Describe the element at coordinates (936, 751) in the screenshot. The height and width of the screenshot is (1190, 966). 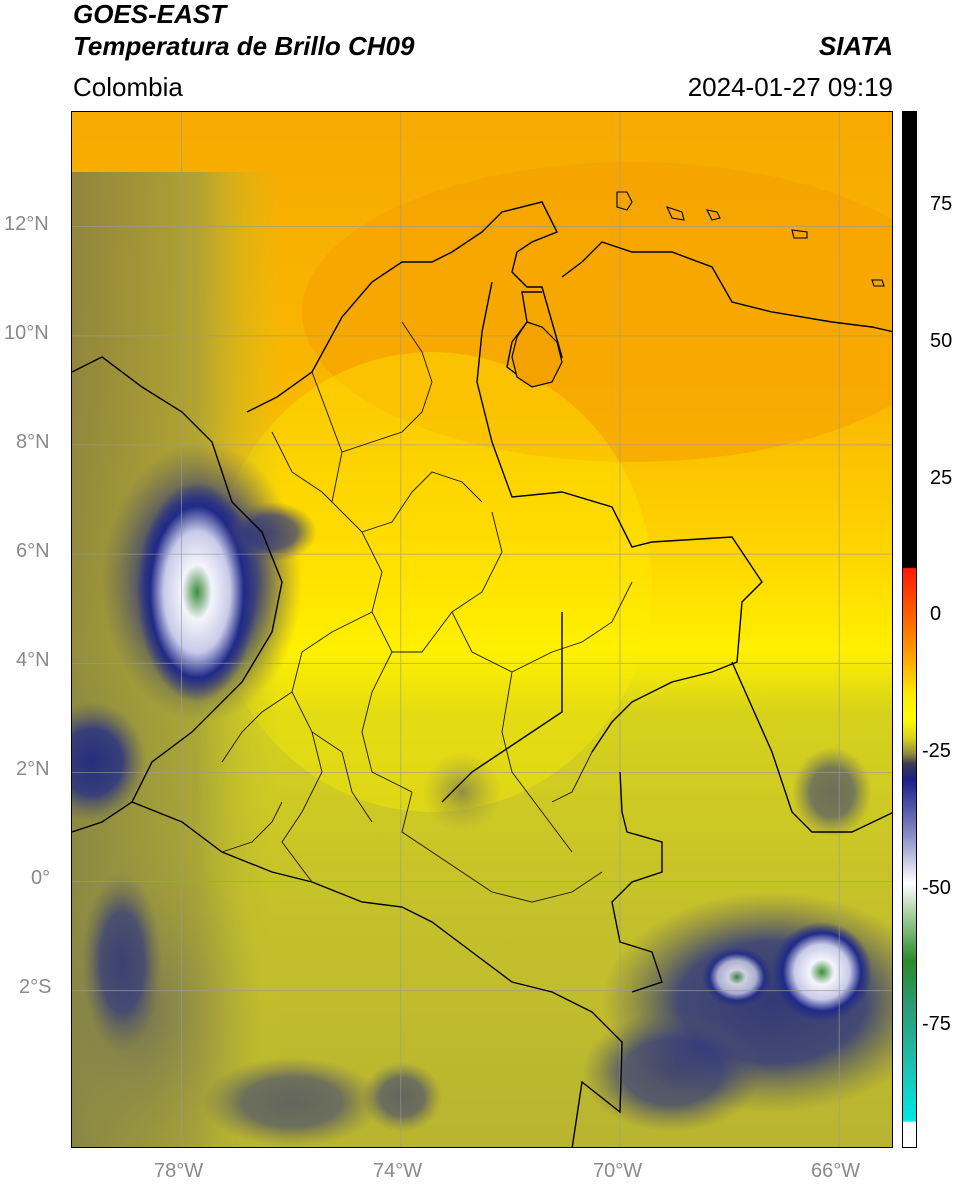
I see `cbar-tick-minus25: -25` at that location.